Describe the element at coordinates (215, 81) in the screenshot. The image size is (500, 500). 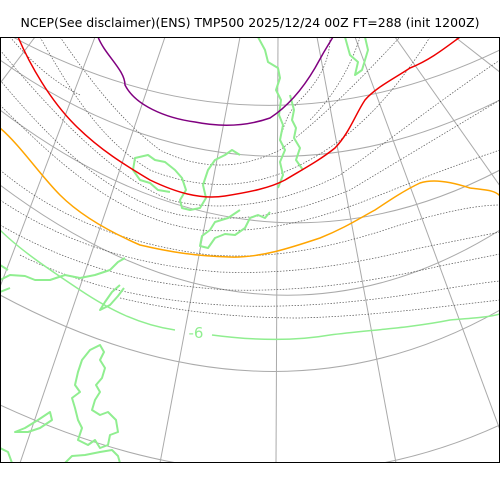
I see `isotherm-purple` at that location.